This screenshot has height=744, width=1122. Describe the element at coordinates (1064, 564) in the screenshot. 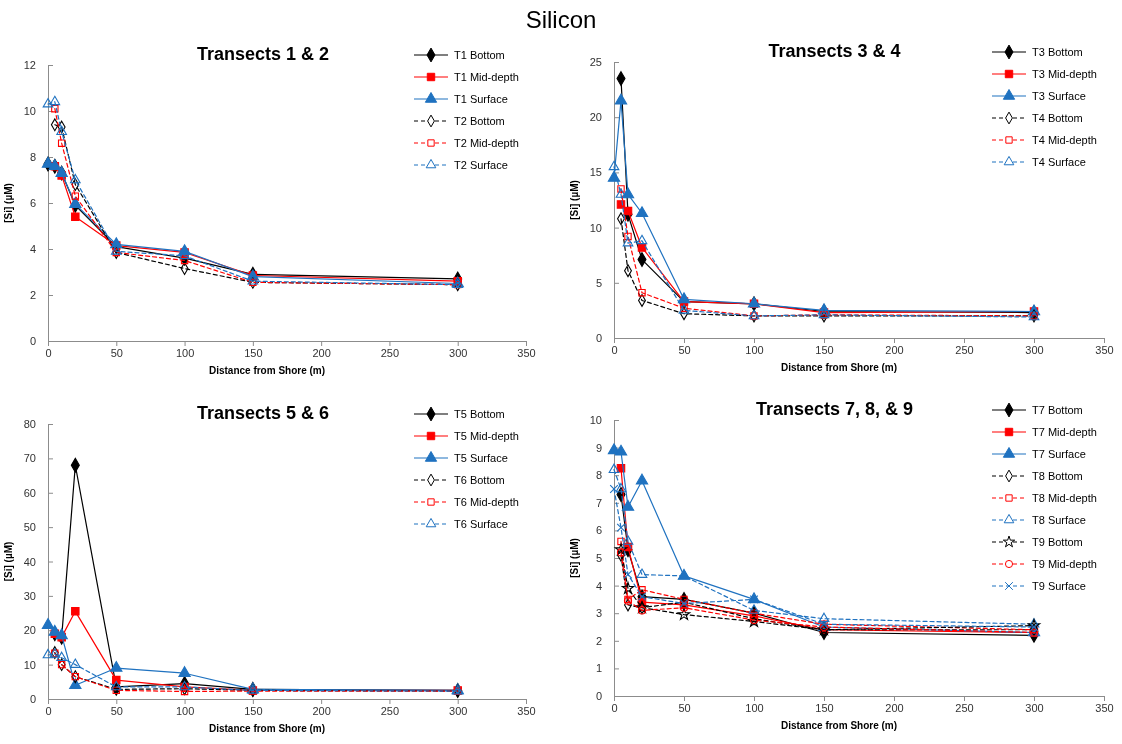

I see `legend-label: T9 Mid-depth` at that location.